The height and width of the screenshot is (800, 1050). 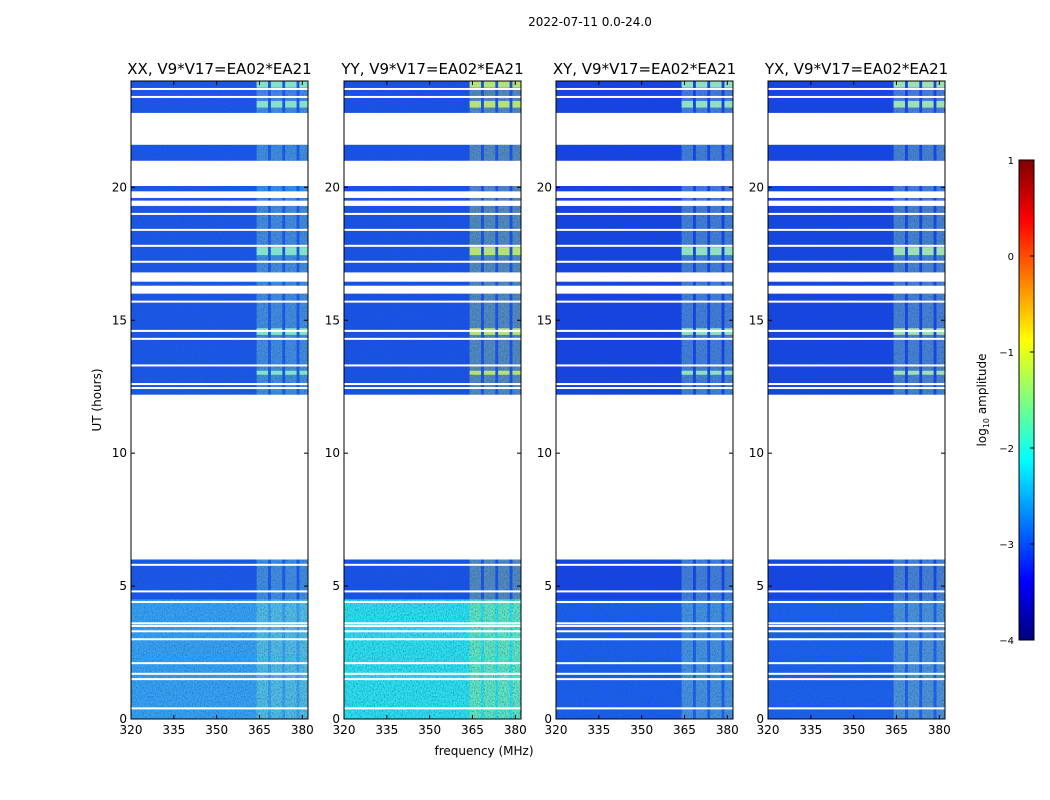 I want to click on panel-title: YX, V9*V17=EA02*EA21, so click(x=856, y=69).